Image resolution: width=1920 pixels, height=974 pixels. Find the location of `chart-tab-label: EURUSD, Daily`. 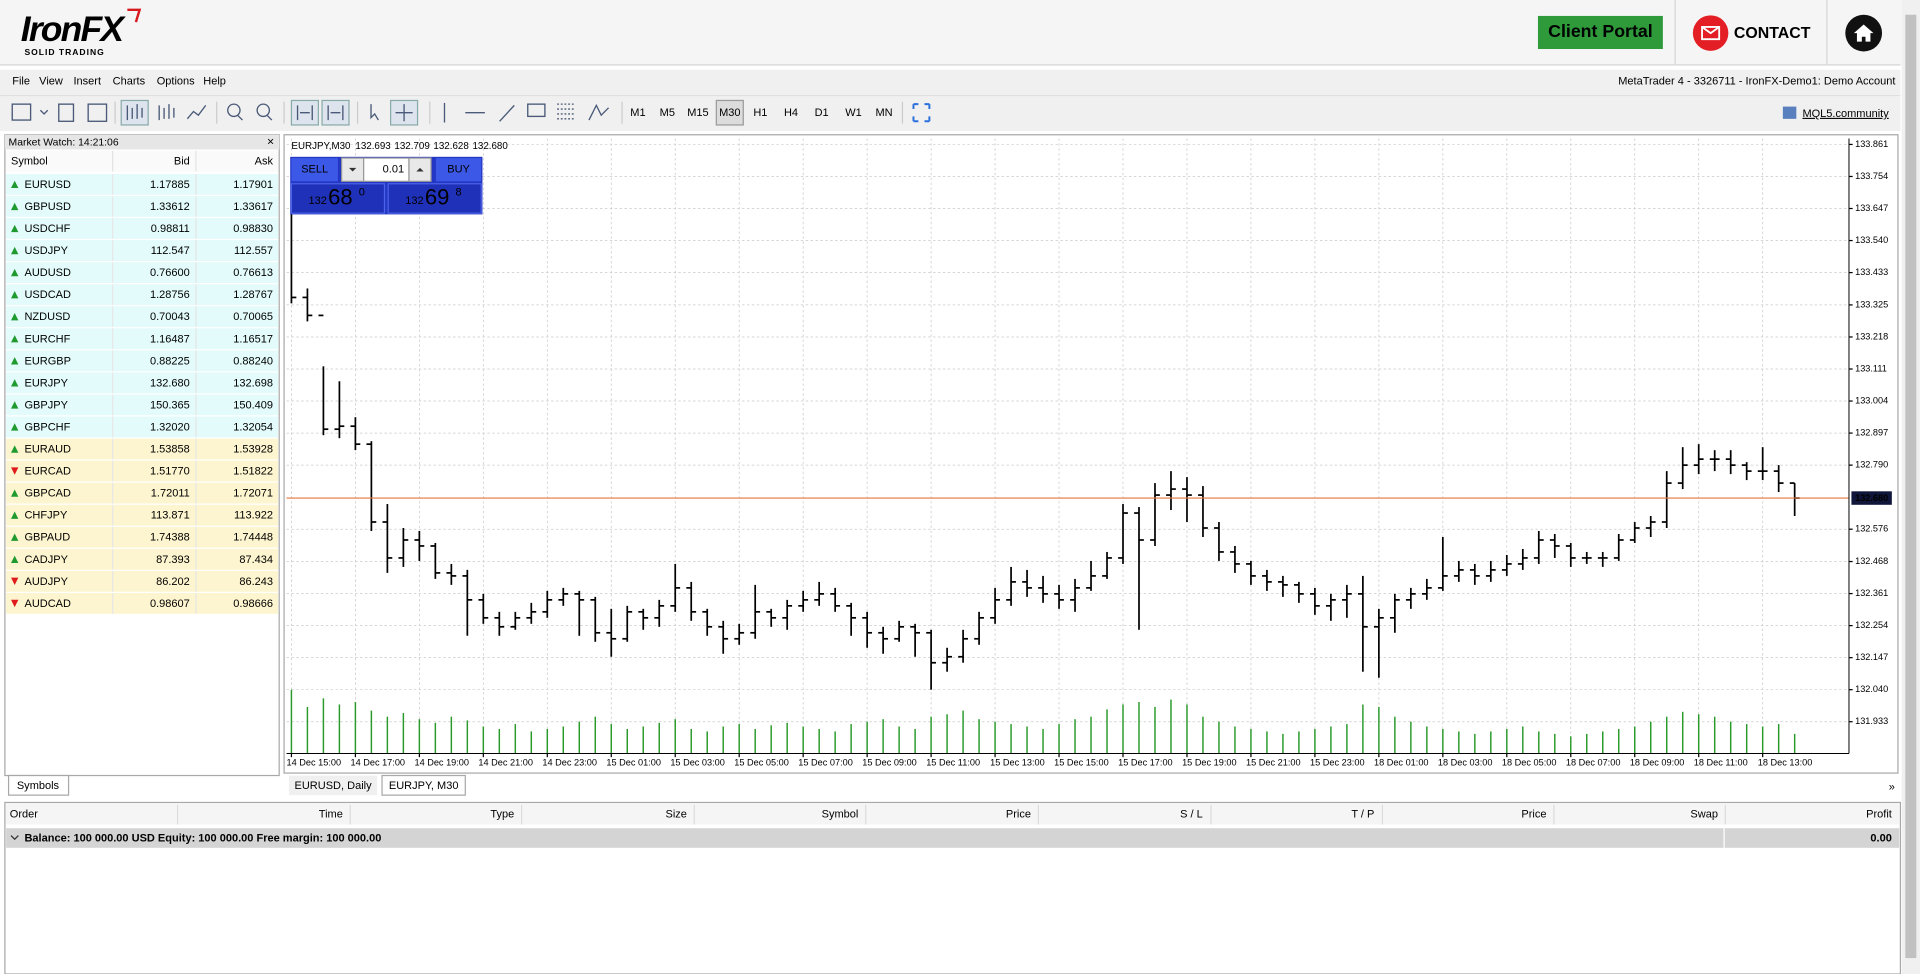

chart-tab-label: EURUSD, Daily is located at coordinates (334, 786).